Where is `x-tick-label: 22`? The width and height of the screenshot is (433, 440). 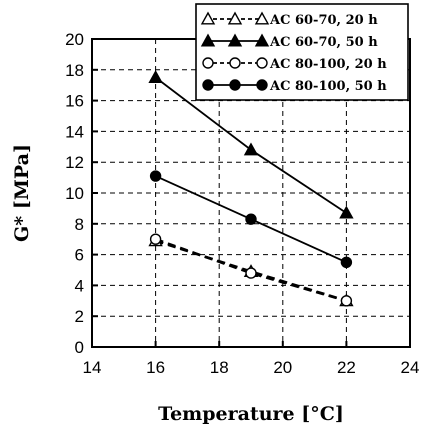
x-tick-label: 22 is located at coordinates (346, 367).